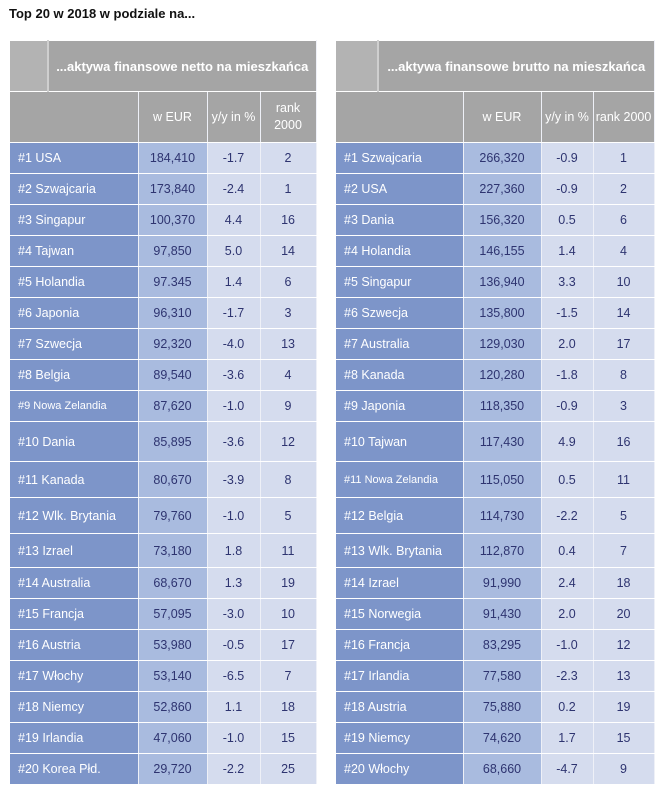 Image resolution: width=655 pixels, height=789 pixels. What do you see at coordinates (163, 645) in the screenshot?
I see `table-row: #16 Austria 53,980 -0.5 17` at bounding box center [163, 645].